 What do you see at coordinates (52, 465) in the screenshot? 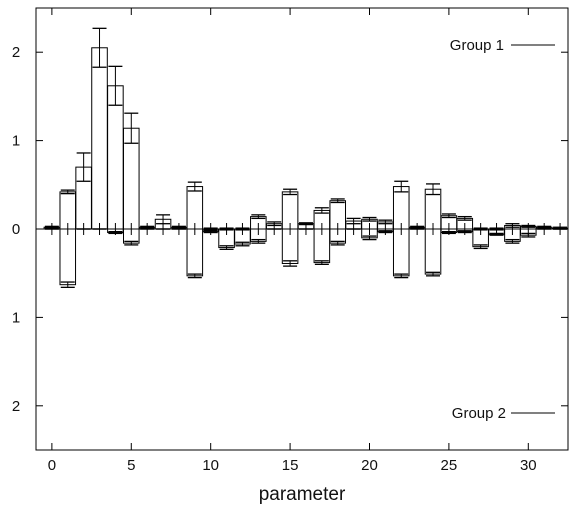
I see `x-tick-label-0: 0` at bounding box center [52, 465].